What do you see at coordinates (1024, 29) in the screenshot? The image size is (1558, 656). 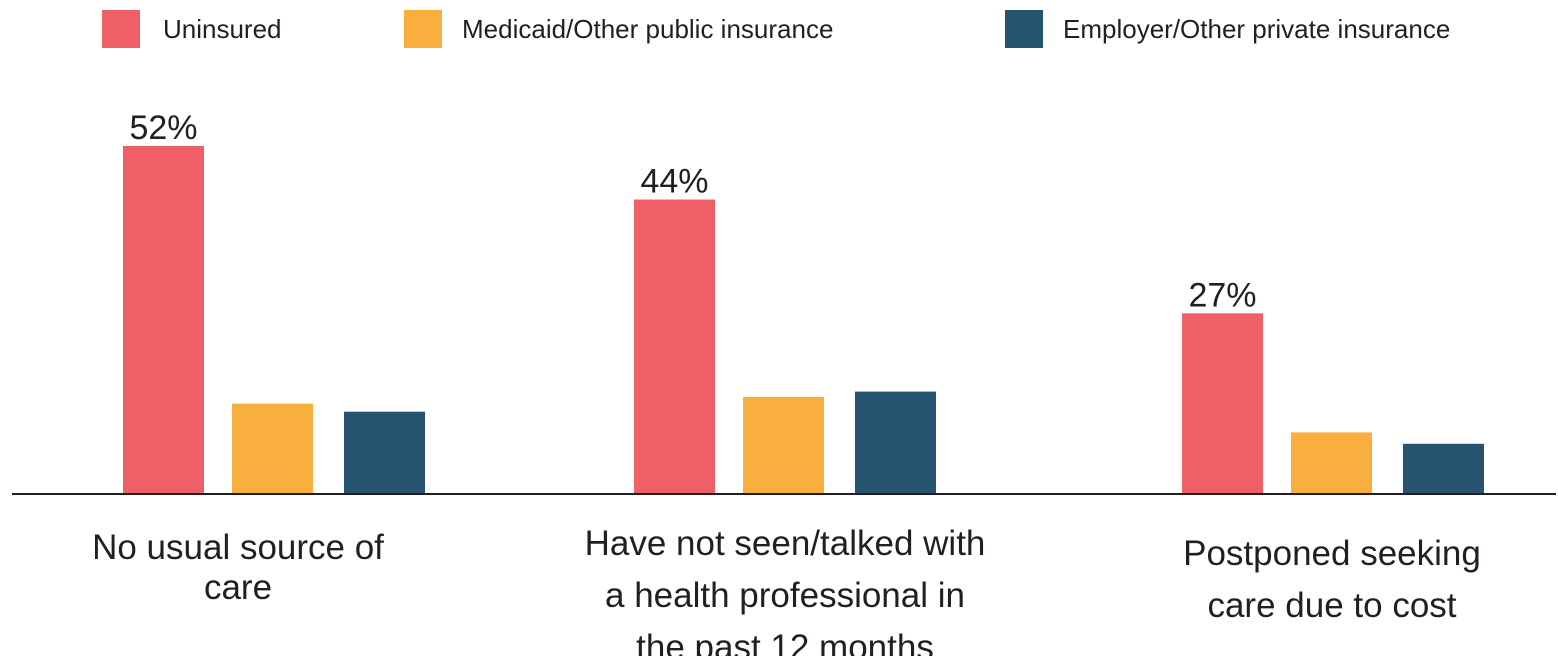 I see `legend-swatch-employer` at bounding box center [1024, 29].